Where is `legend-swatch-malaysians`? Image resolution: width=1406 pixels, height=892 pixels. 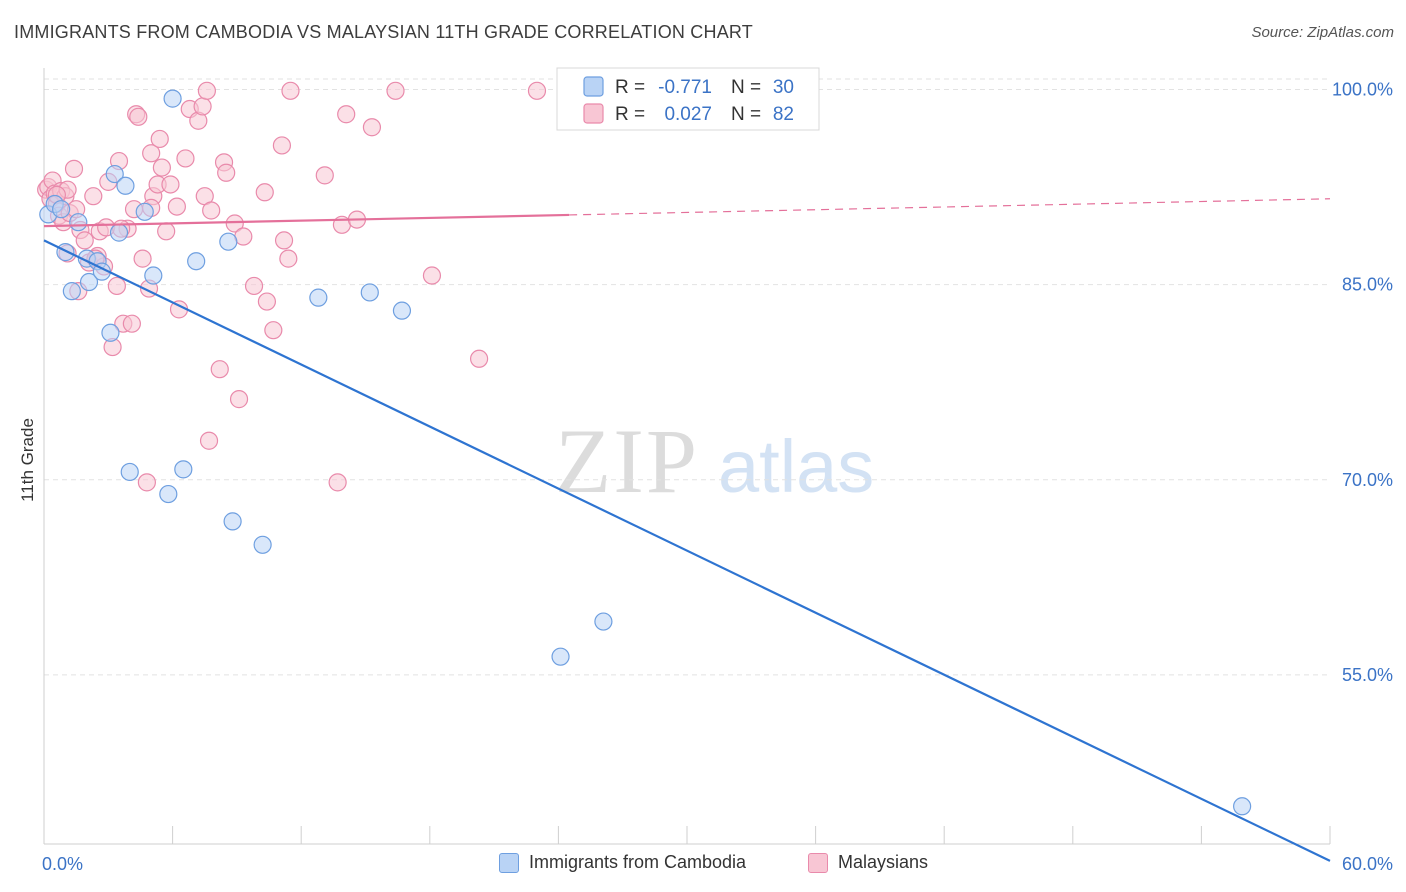
legend-swatch-malaysians is located at coordinates (818, 862).